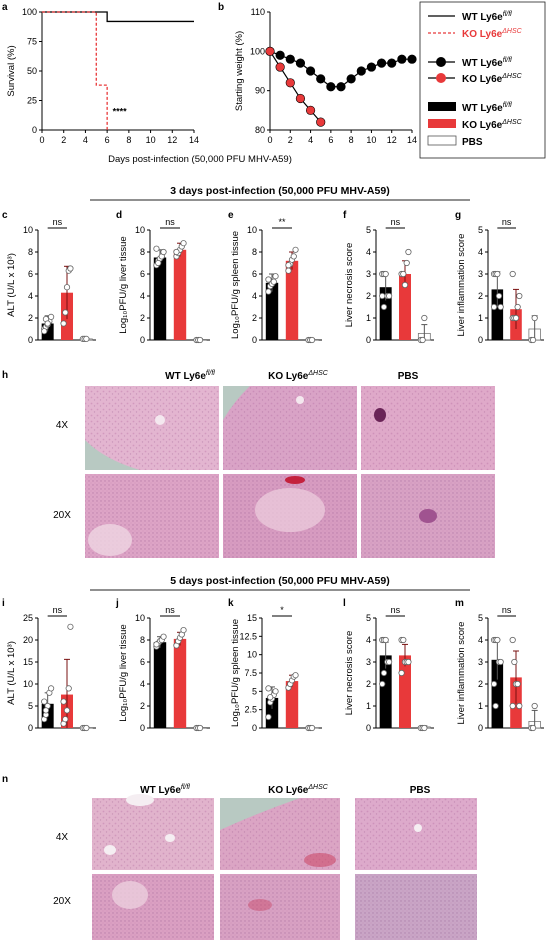 The height and width of the screenshot is (942, 548). Describe the element at coordinates (250, 710) in the screenshot. I see `y-tick-label-k: 2.5` at that location.